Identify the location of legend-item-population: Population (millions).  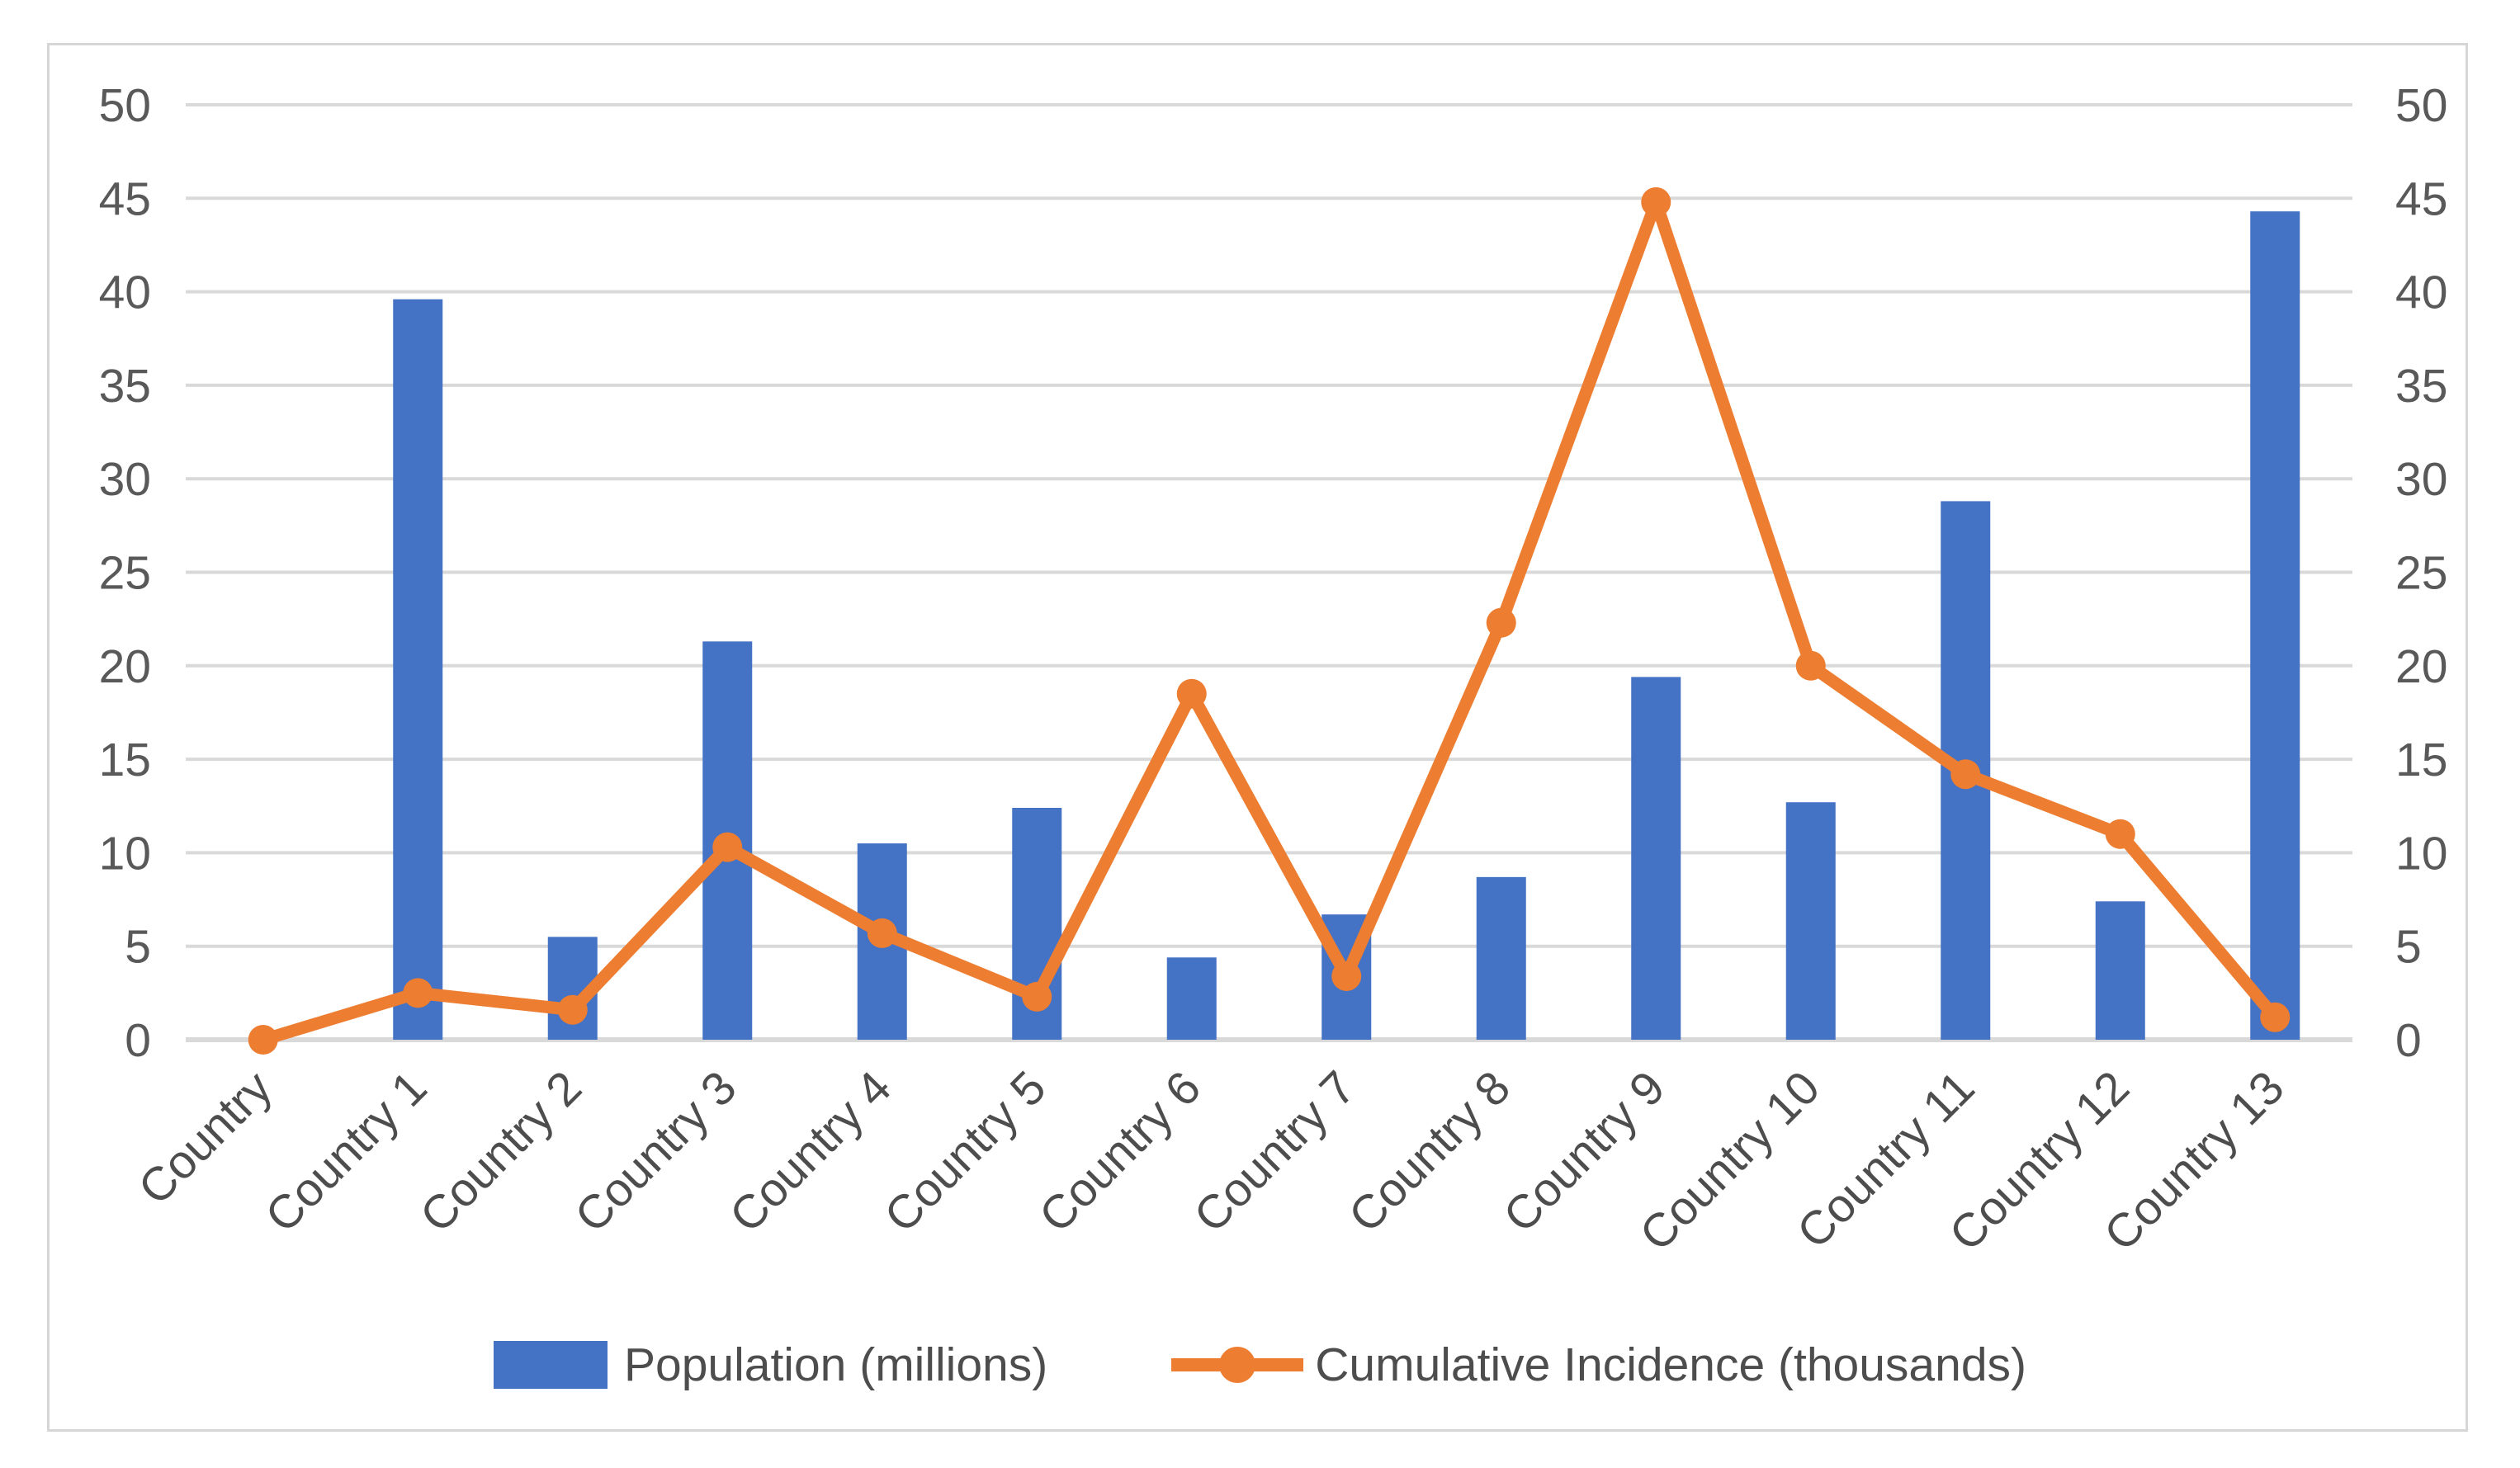
(770, 1365).